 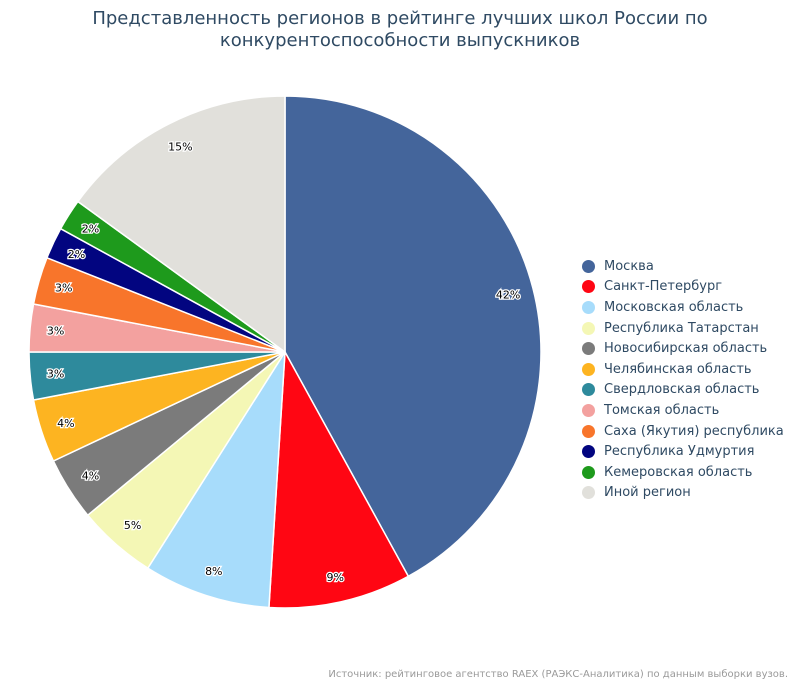 I want to click on legend-item-5: Челябинская область, so click(x=683, y=369).